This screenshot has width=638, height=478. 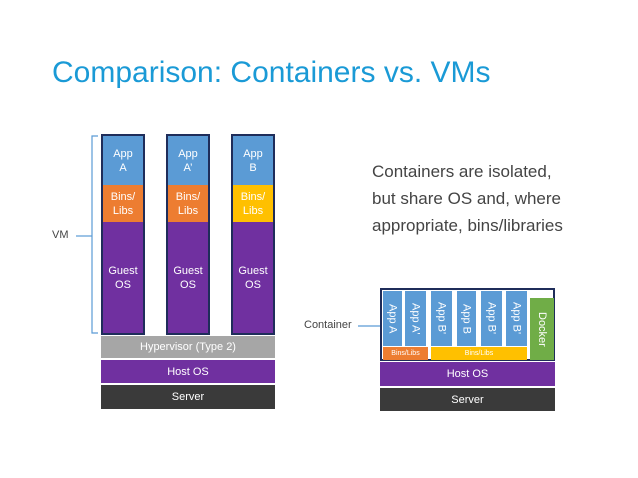 What do you see at coordinates (467, 225) in the screenshot?
I see `caption-line: appropriate, bins/libraries` at bounding box center [467, 225].